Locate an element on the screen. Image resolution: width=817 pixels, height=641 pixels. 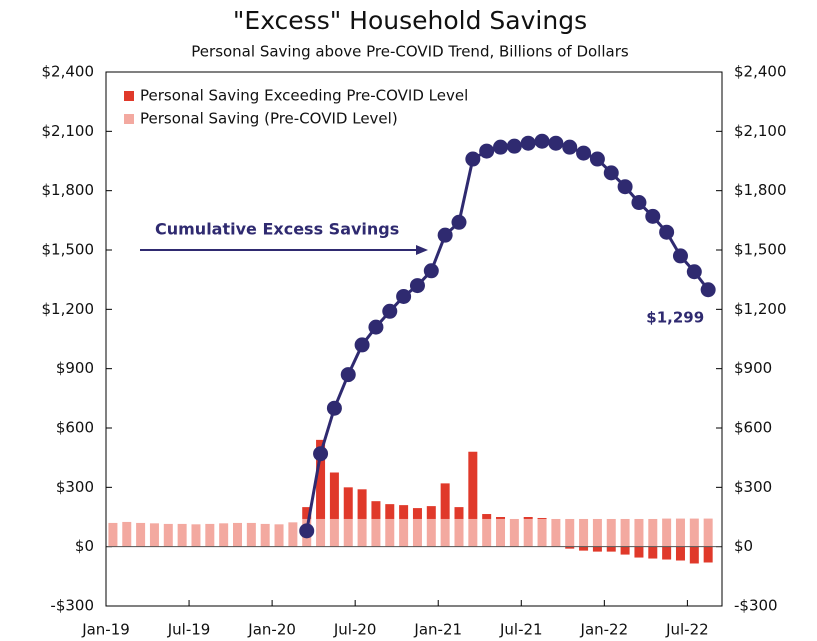
y2-tick-label: $1,800 is located at coordinates (760, 190).